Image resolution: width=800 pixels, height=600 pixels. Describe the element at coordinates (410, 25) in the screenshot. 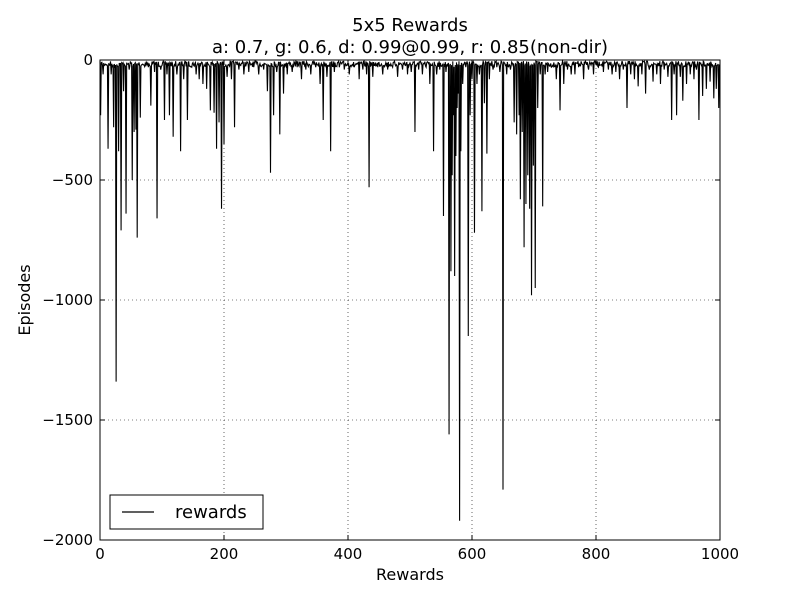

I see `chart-title: 5x5 Rewards` at that location.